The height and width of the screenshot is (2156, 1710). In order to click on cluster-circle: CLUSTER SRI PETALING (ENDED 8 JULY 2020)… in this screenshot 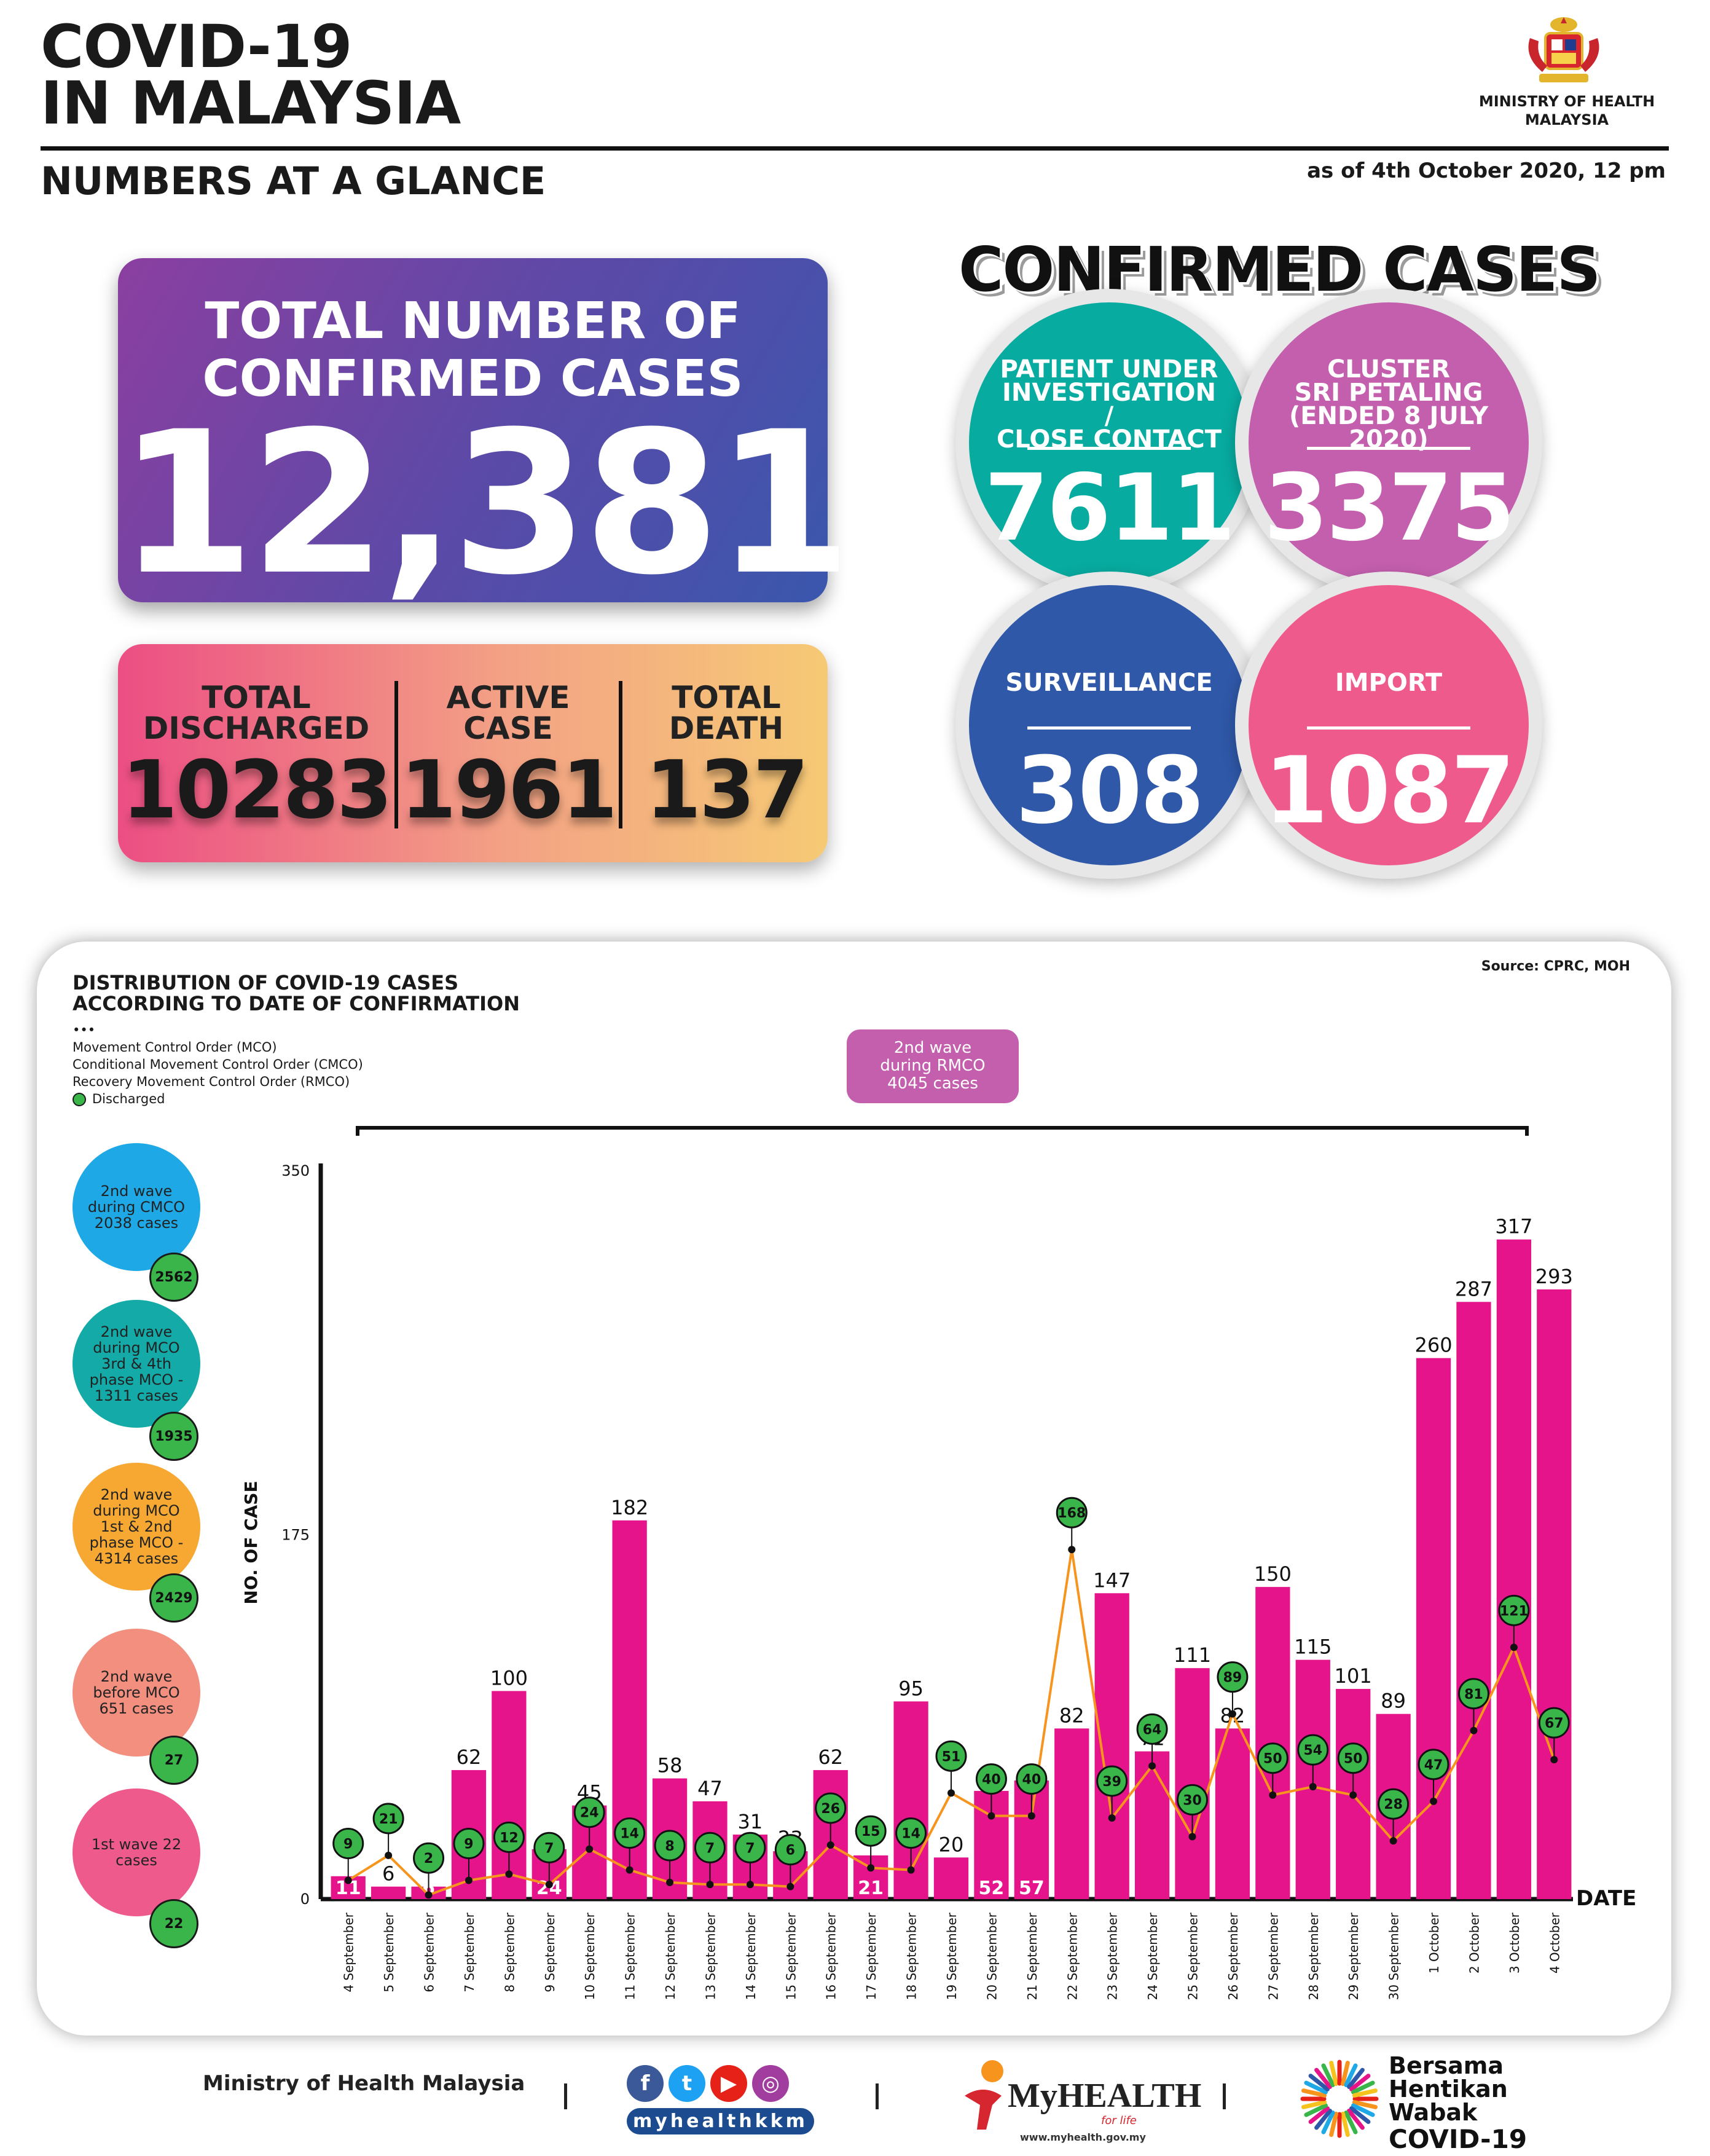, I will do `click(1389, 442)`.